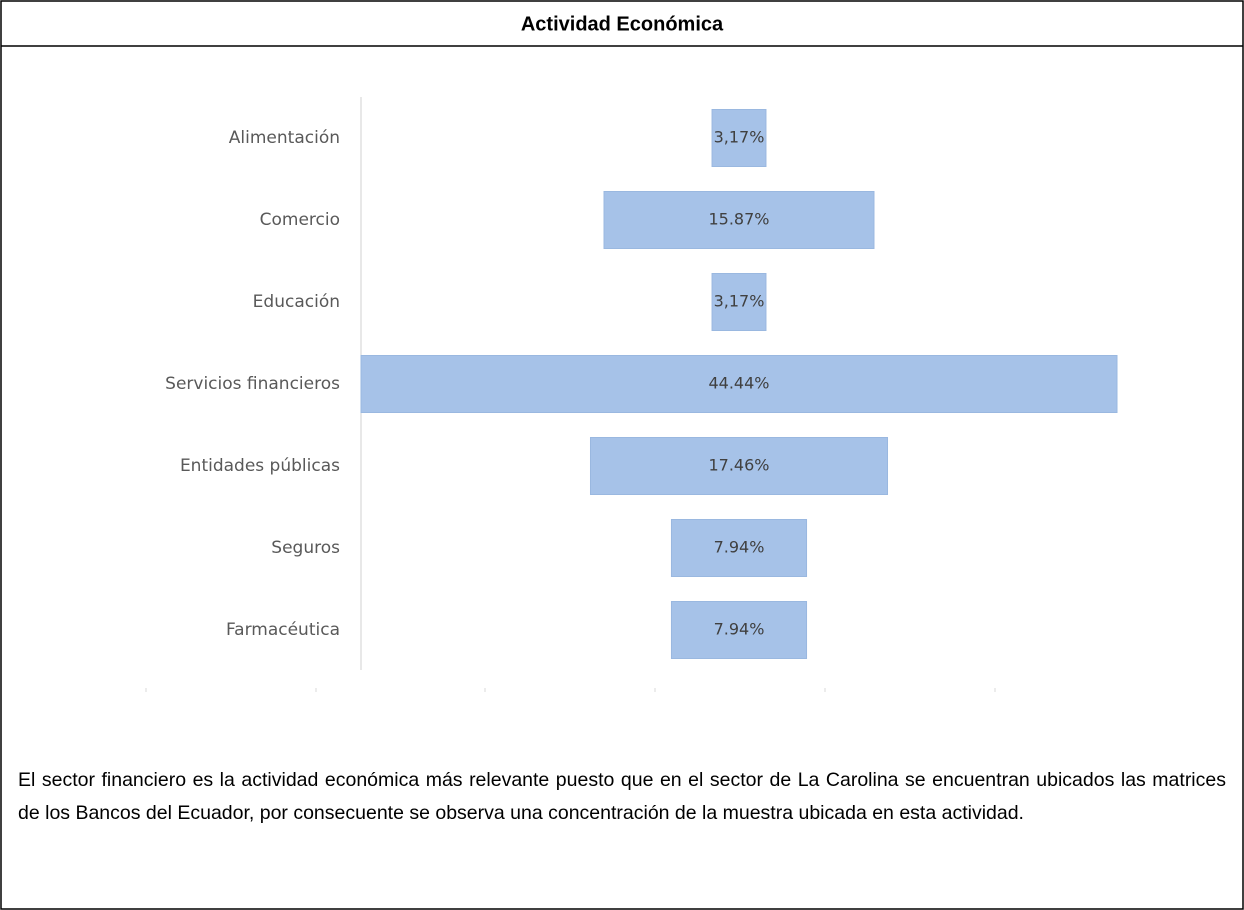  I want to click on category-label: Servicios financieros, so click(252, 384).